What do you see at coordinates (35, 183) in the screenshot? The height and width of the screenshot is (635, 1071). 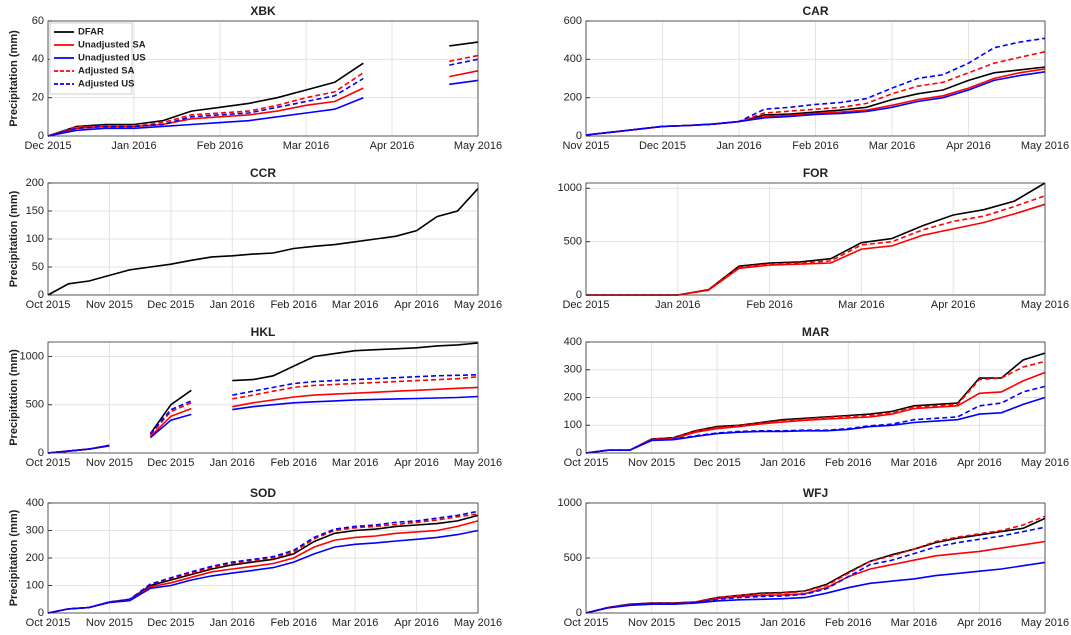 I see `y-tick-label: 200` at bounding box center [35, 183].